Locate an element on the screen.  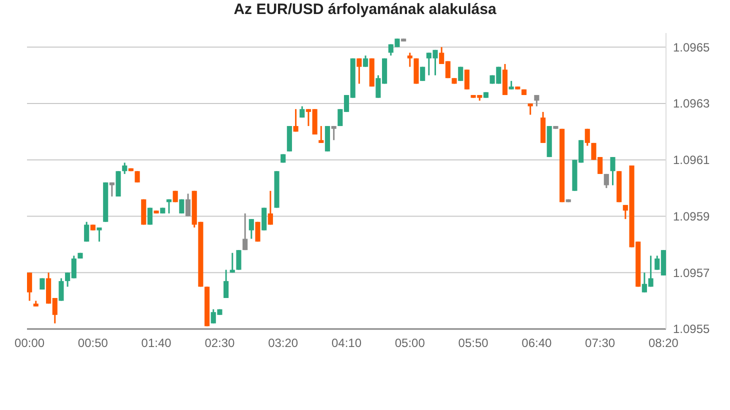
x-tick-label: 05:50 is located at coordinates (473, 343).